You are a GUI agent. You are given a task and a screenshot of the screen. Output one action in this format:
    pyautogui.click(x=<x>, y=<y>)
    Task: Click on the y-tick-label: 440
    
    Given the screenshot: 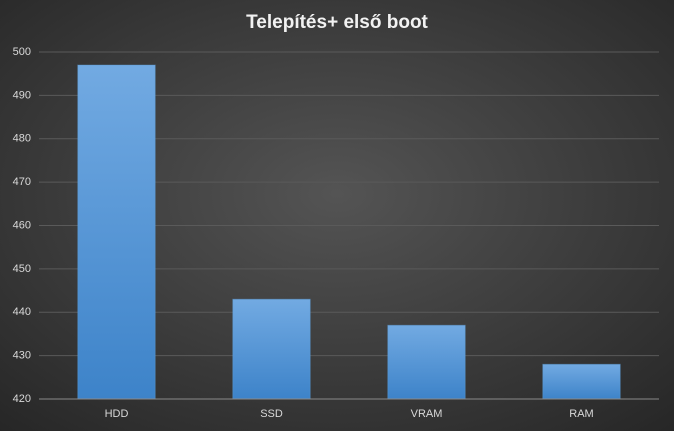 What is the action you would take?
    pyautogui.click(x=22, y=312)
    